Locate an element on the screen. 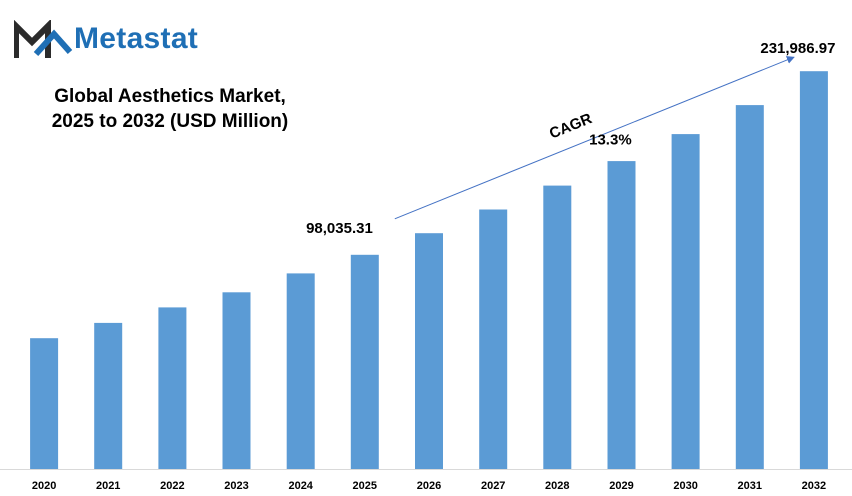 This screenshot has height=496, width=852. x-tick-label-2031: 2031 is located at coordinates (750, 486).